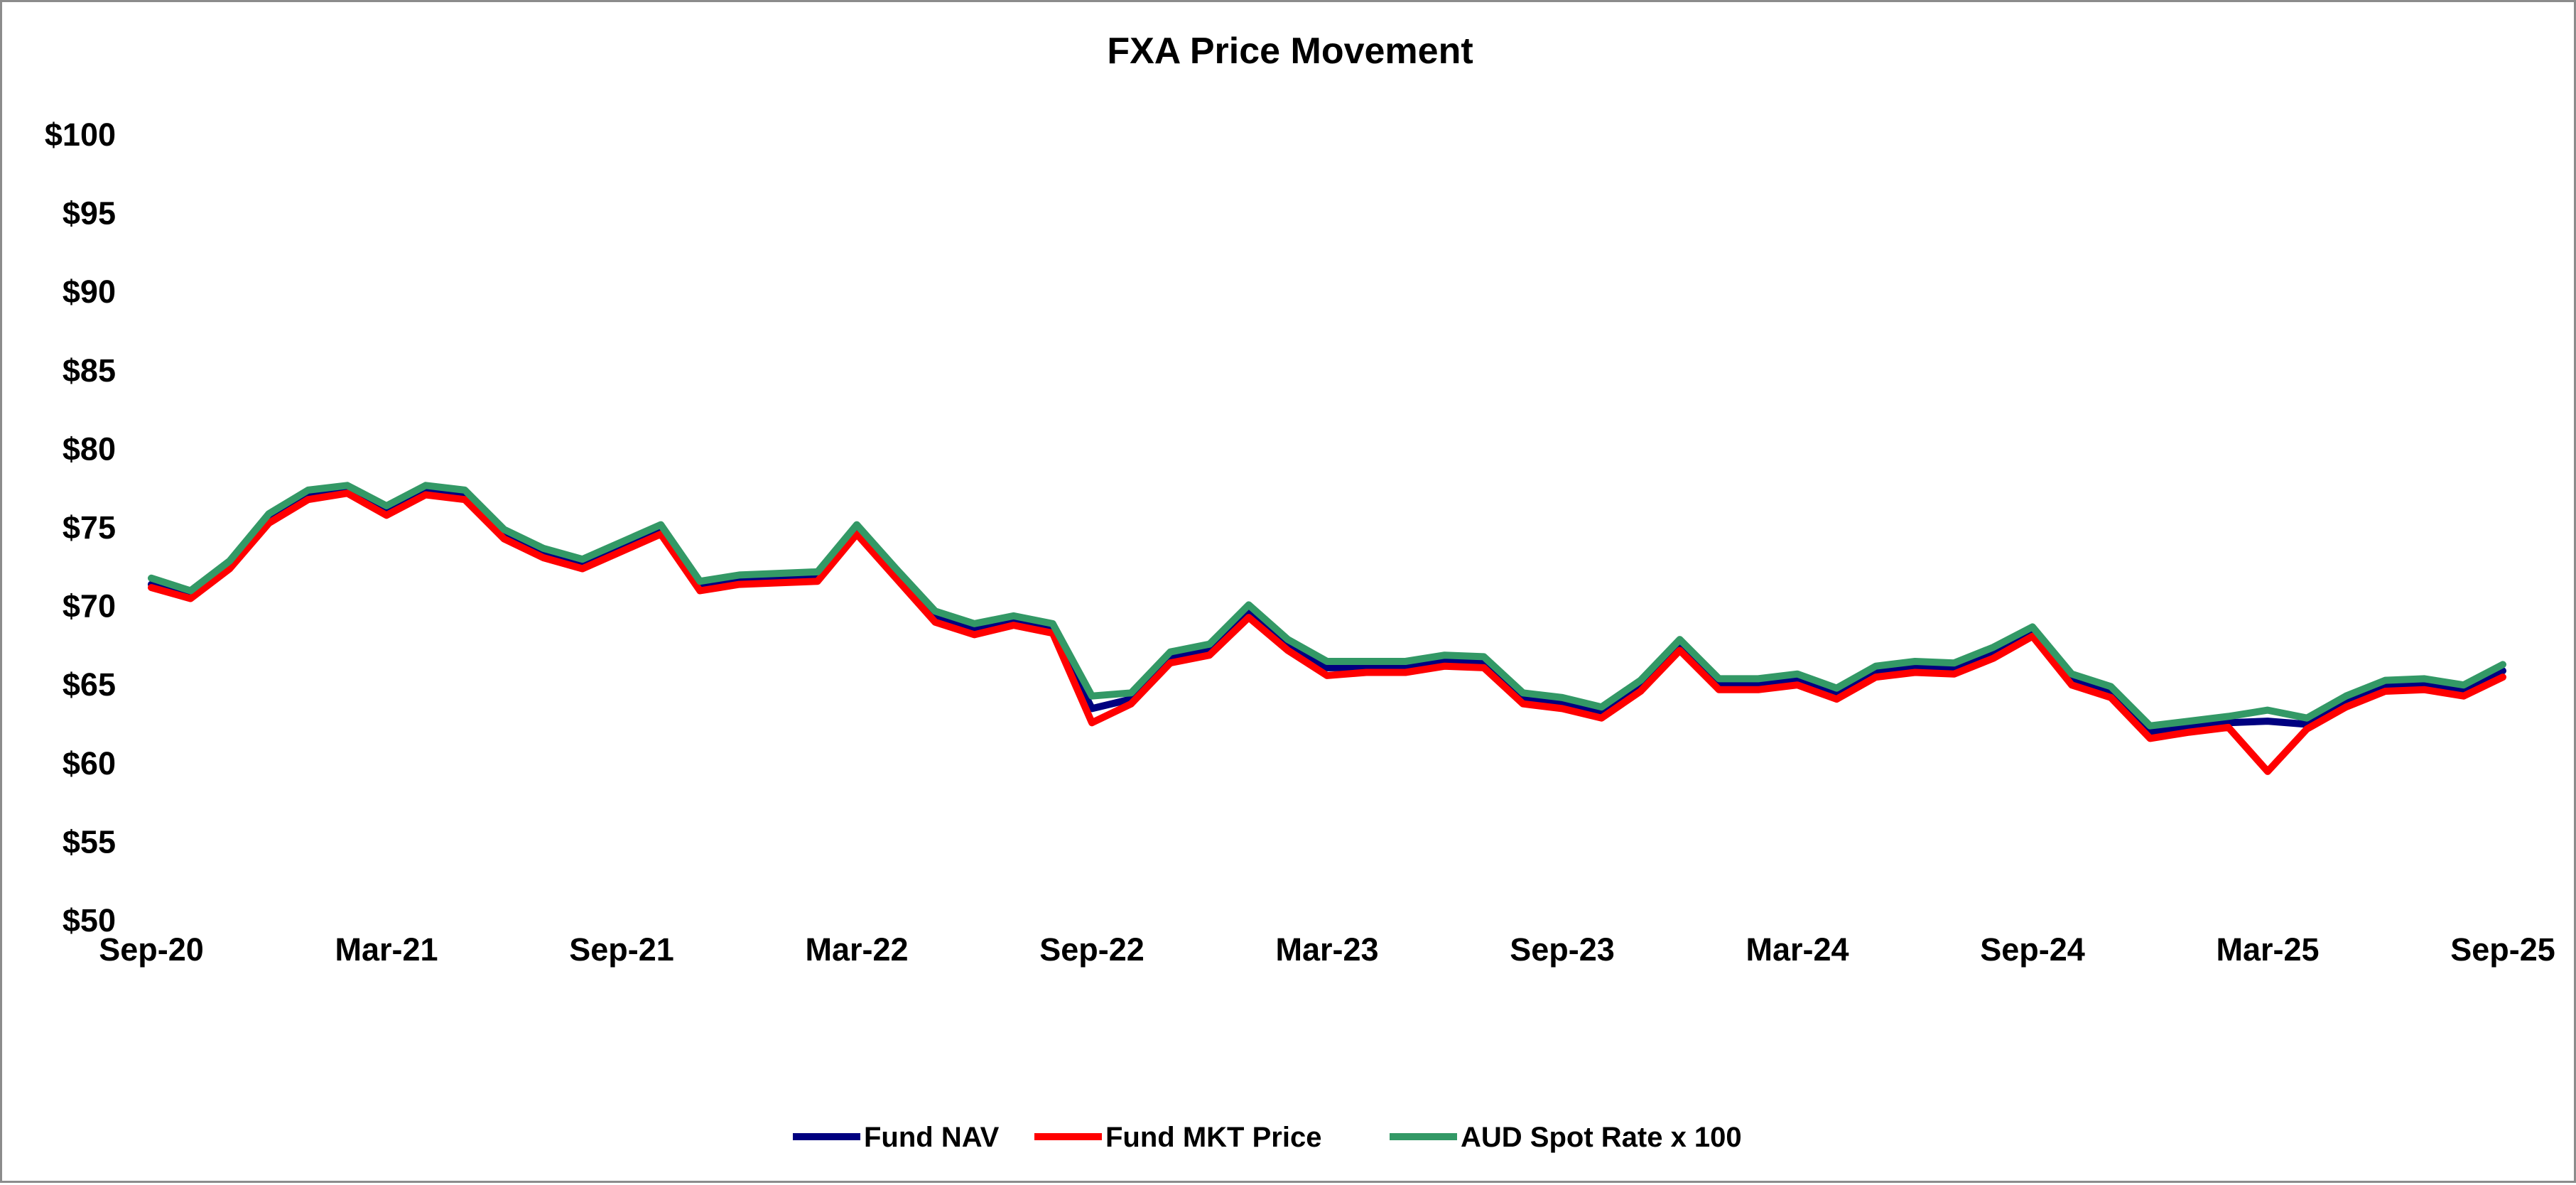 This screenshot has height=1185, width=2576. What do you see at coordinates (89, 449) in the screenshot?
I see `y-tick-label: $80` at bounding box center [89, 449].